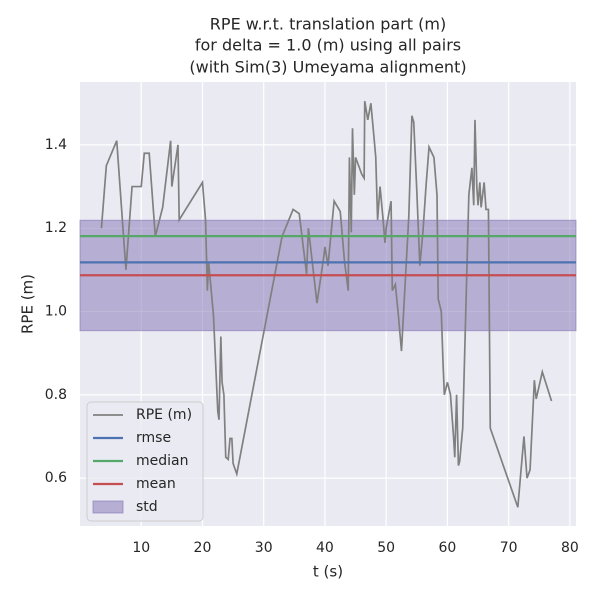 The image size is (600, 600). What do you see at coordinates (28, 304) in the screenshot?
I see `y-axis-label: RPE (m)` at bounding box center [28, 304].